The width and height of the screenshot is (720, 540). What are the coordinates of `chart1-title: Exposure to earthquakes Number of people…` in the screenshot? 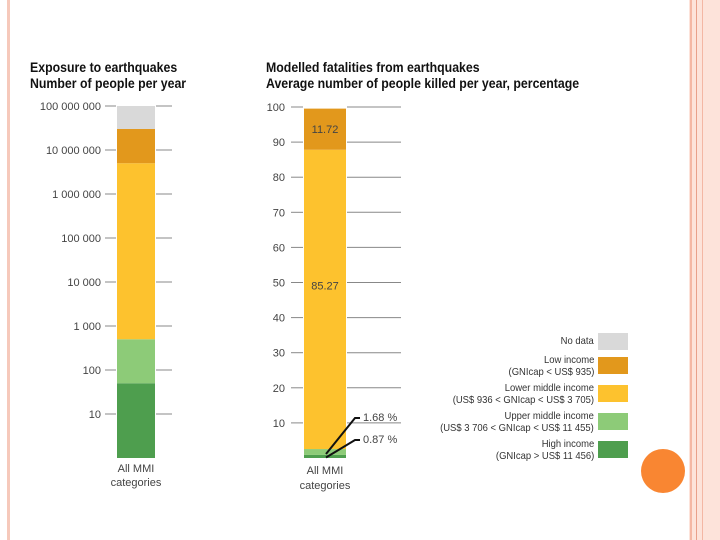 It's located at (108, 75).